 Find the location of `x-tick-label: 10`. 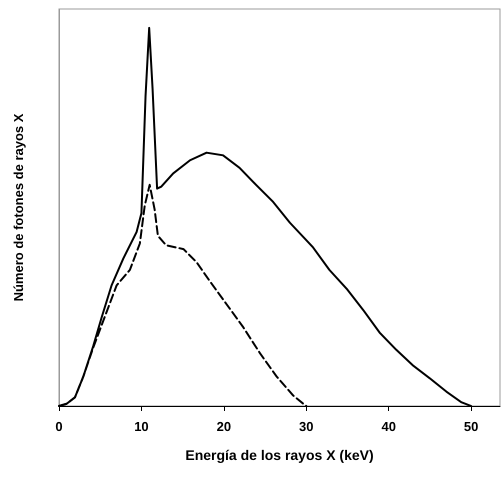

x-tick-label: 10 is located at coordinates (141, 426).